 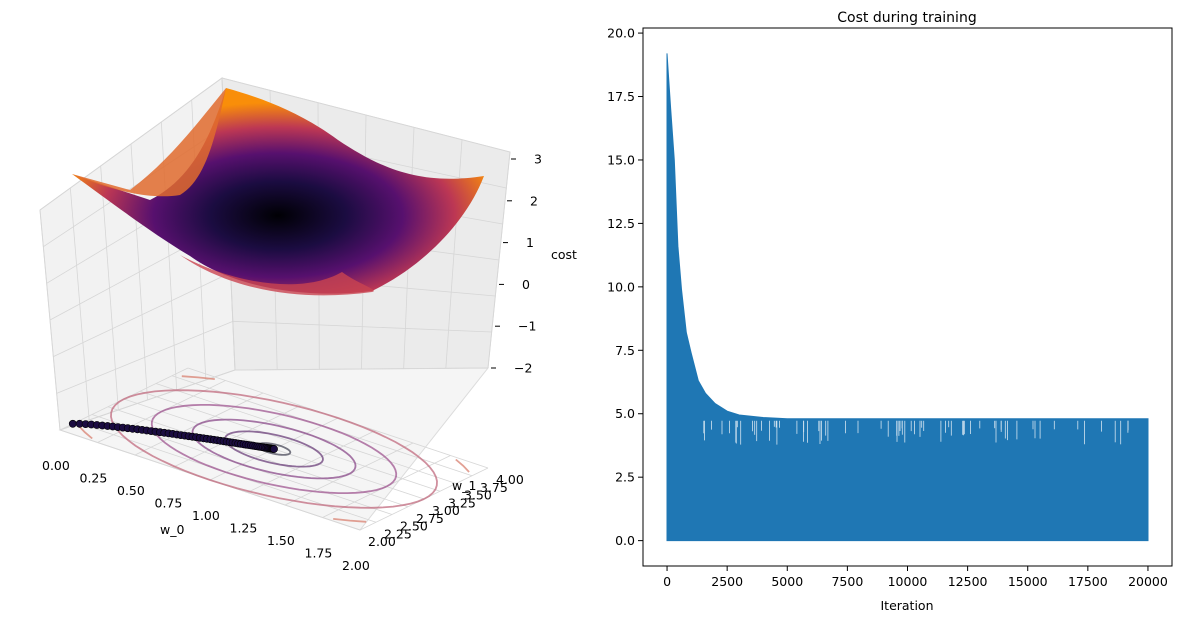 I want to click on y-tick-label: 3.25, so click(x=462, y=502).